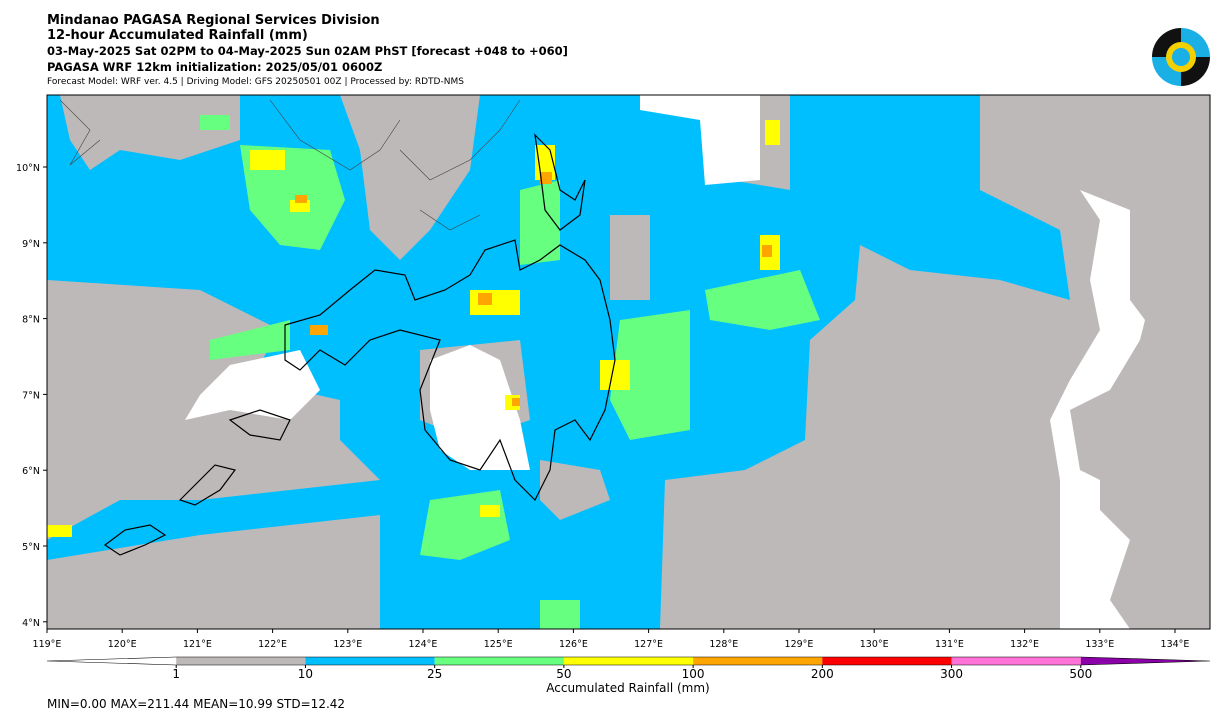 This screenshot has width=1227, height=727. What do you see at coordinates (1024, 644) in the screenshot?
I see `lon-tick-label: 132°E` at bounding box center [1024, 644].